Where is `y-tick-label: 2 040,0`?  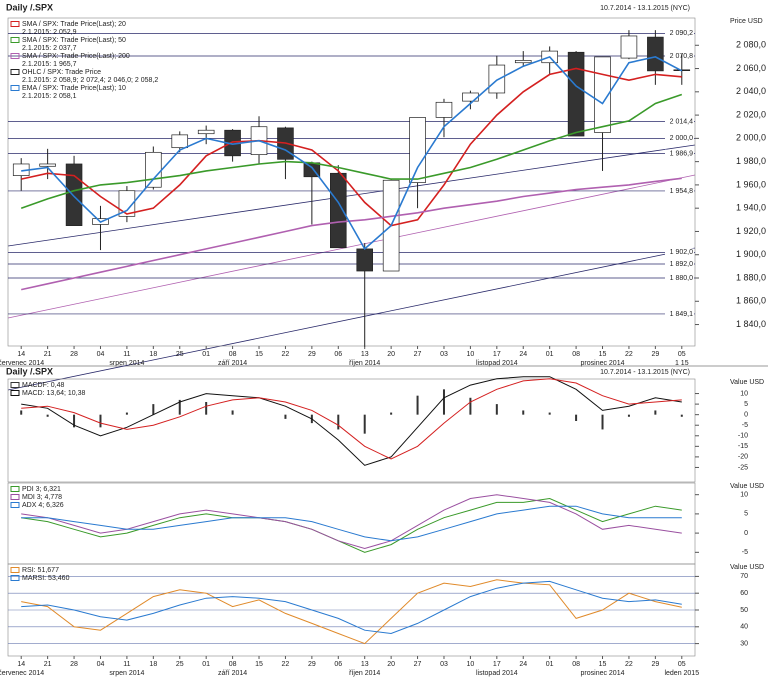 y-tick-label: 2 040,0 is located at coordinates (751, 91).